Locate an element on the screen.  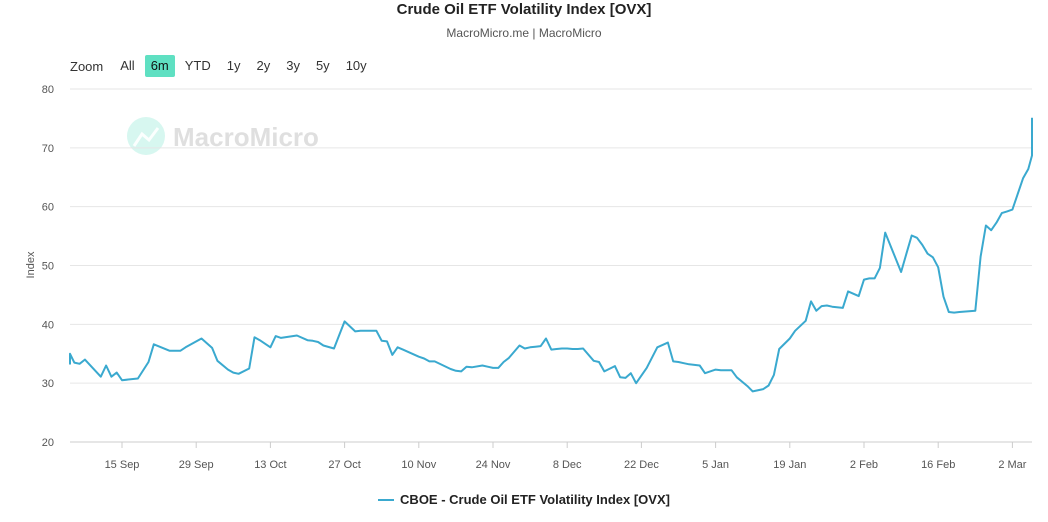
y-tick-label: 20 is located at coordinates (48, 443).